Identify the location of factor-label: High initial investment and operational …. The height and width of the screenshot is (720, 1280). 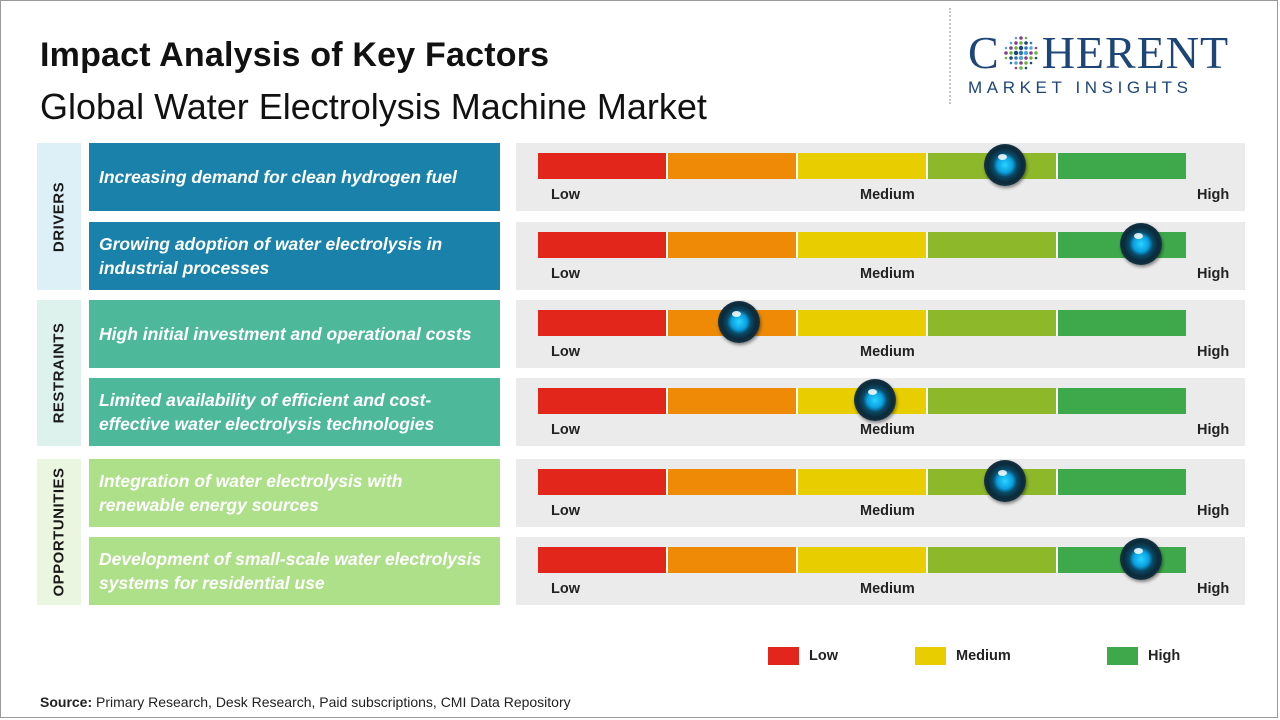
(285, 334).